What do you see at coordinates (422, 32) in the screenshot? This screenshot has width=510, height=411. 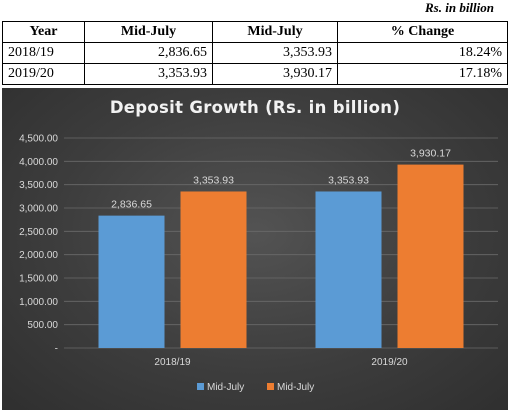 I see `header-percent-change: % Change` at bounding box center [422, 32].